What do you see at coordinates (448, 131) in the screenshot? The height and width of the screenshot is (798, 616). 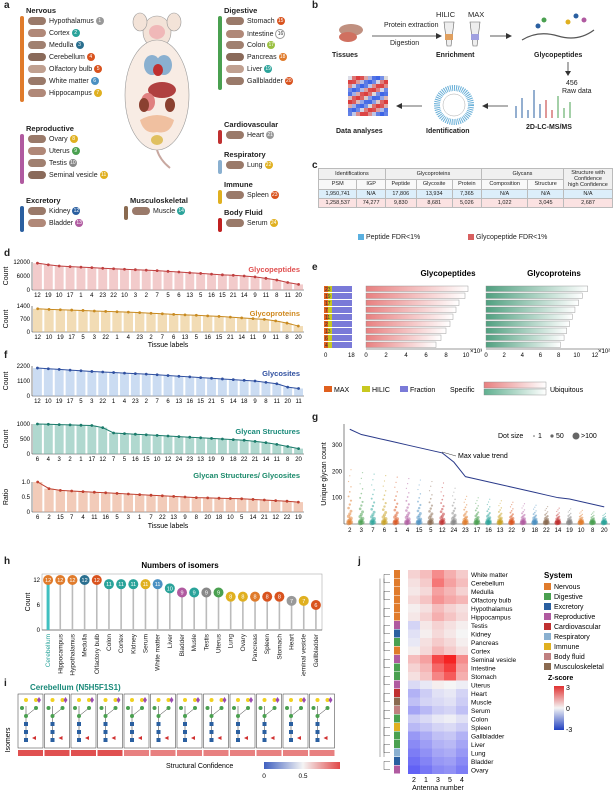 I see `identification-label: Identification` at bounding box center [448, 131].